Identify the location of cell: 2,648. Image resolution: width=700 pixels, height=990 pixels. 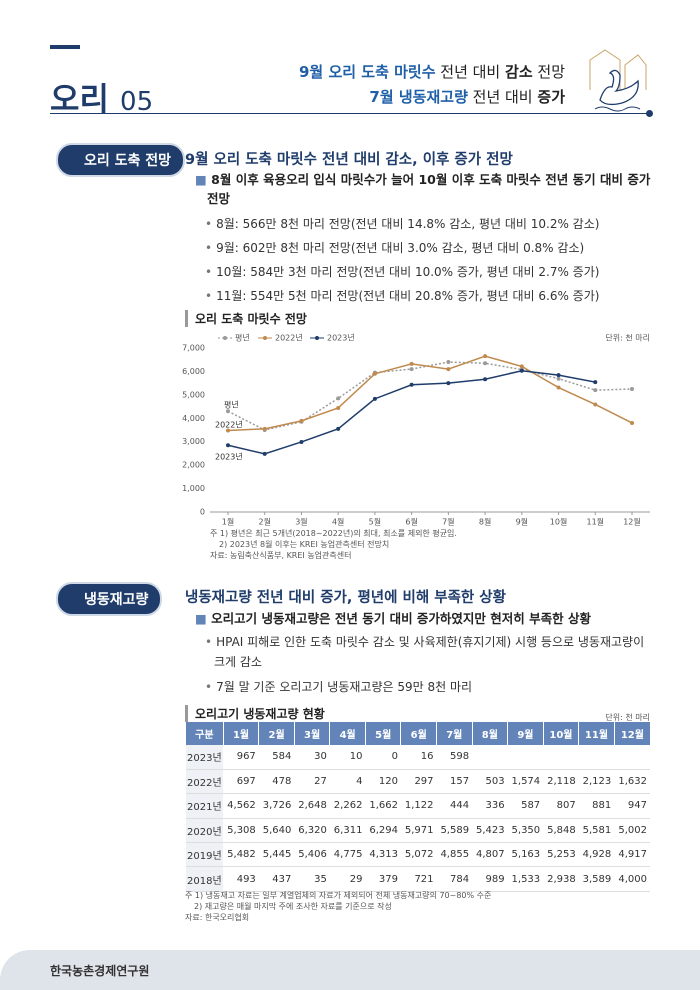
(312, 806).